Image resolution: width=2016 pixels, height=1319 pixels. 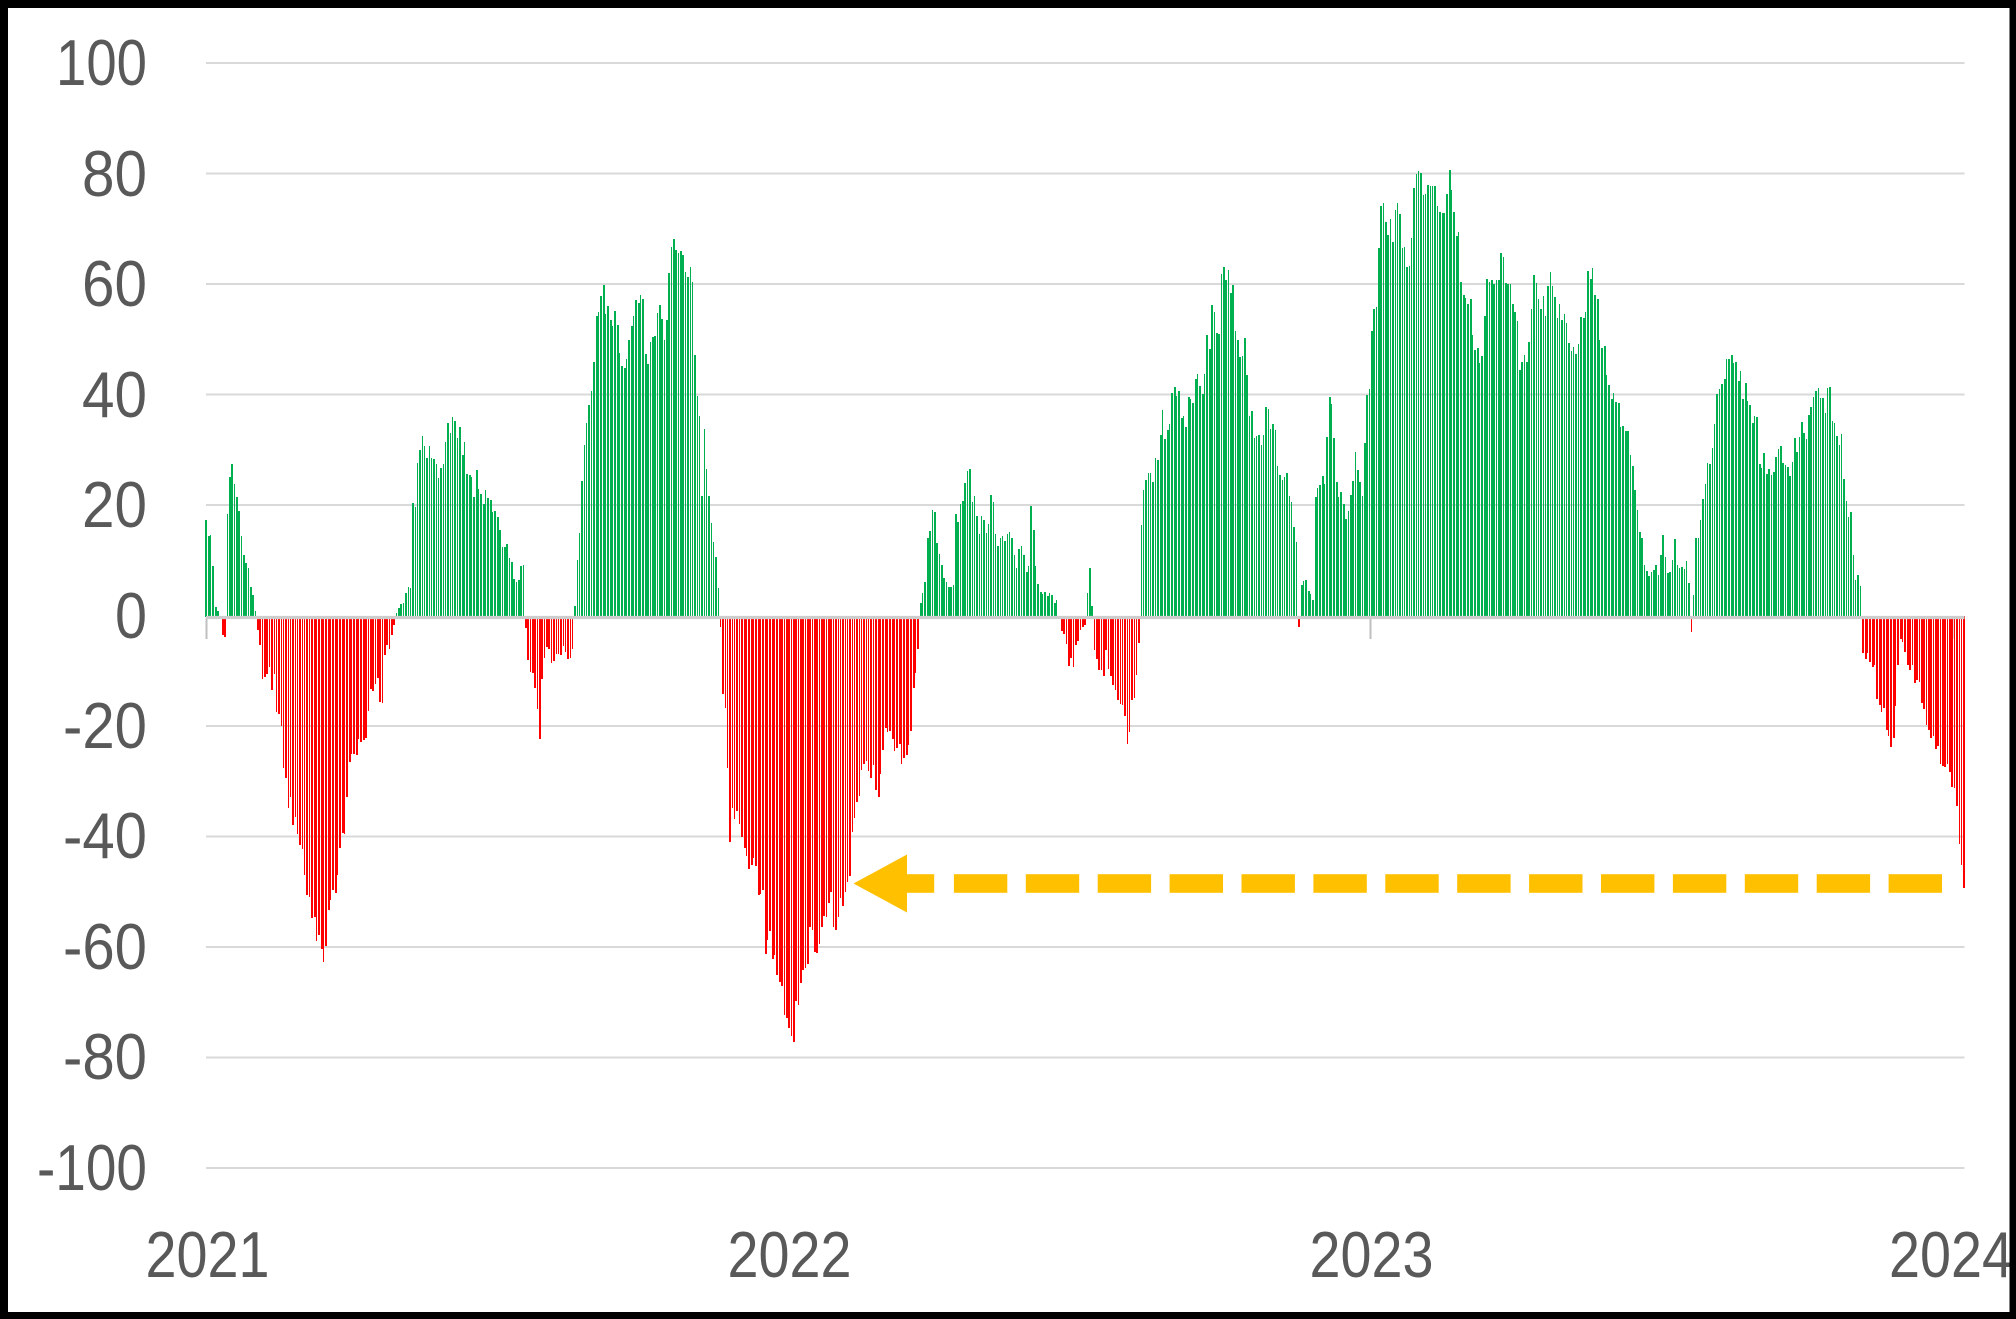 I want to click on svg-text: -80, so click(x=105, y=1056).